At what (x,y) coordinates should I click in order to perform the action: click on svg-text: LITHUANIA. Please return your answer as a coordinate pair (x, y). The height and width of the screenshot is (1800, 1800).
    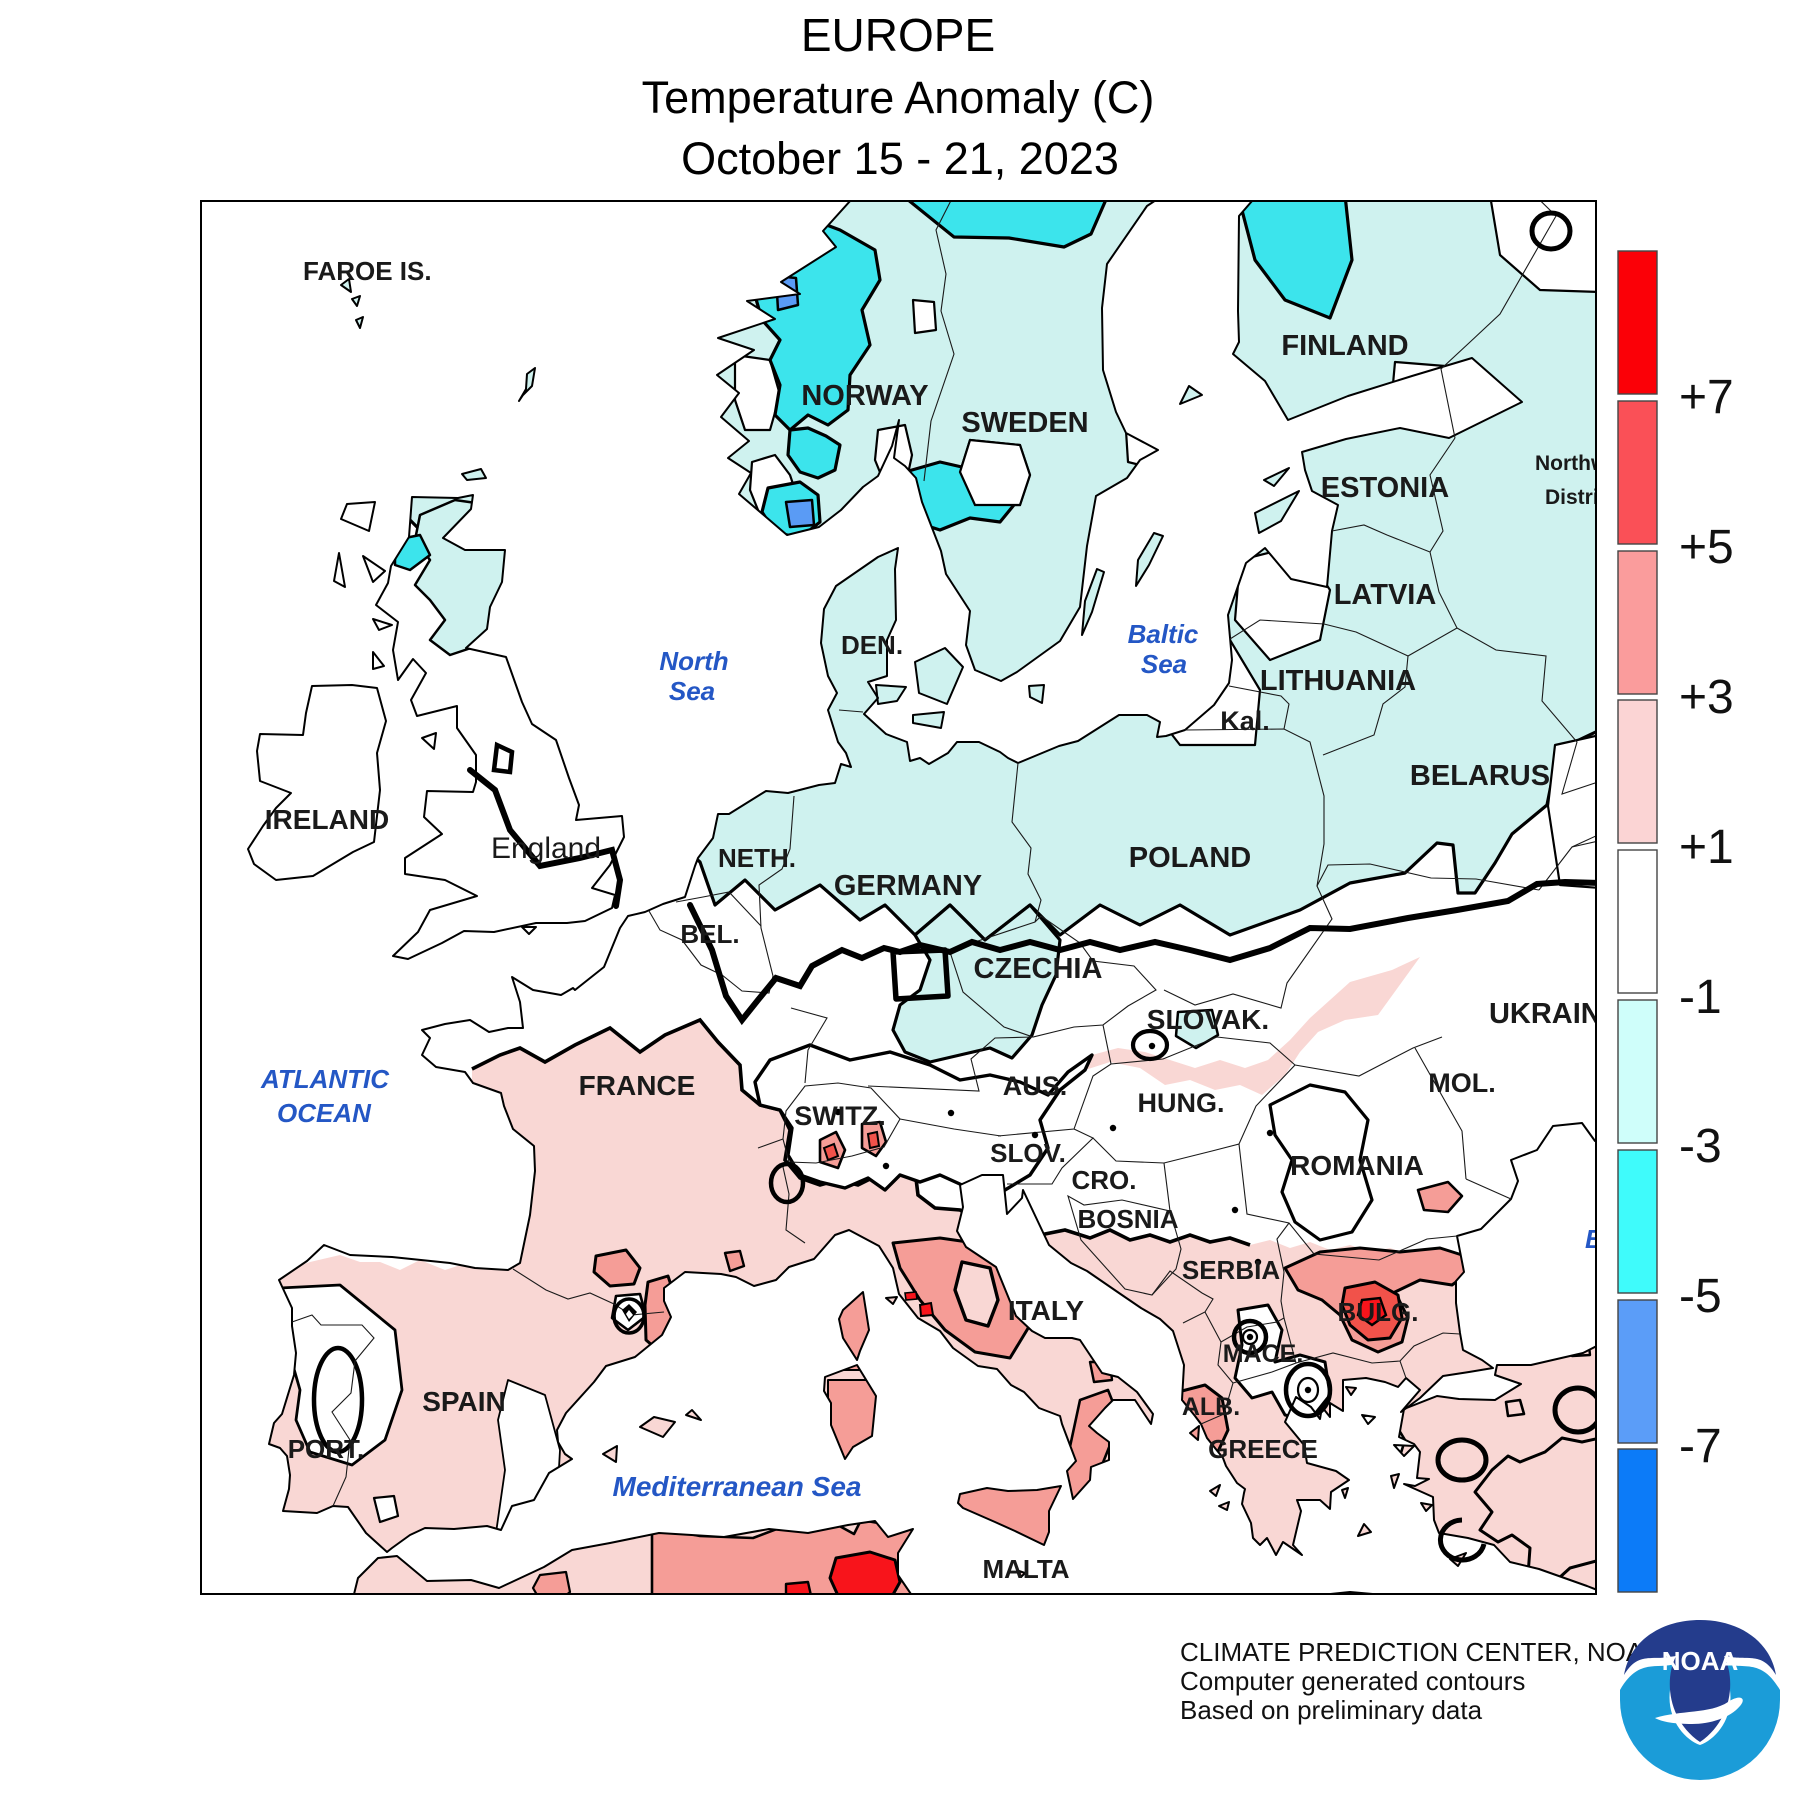
    Looking at the image, I should click on (1338, 681).